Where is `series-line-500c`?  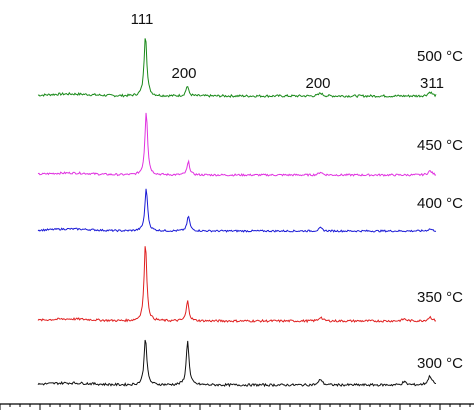 series-line-500c is located at coordinates (237, 68).